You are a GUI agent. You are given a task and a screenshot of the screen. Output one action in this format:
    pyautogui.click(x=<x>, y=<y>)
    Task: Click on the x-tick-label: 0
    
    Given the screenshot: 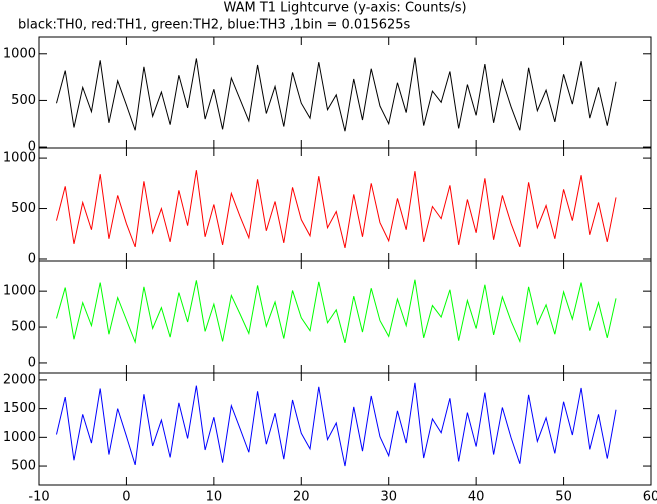 What is the action you would take?
    pyautogui.click(x=126, y=497)
    